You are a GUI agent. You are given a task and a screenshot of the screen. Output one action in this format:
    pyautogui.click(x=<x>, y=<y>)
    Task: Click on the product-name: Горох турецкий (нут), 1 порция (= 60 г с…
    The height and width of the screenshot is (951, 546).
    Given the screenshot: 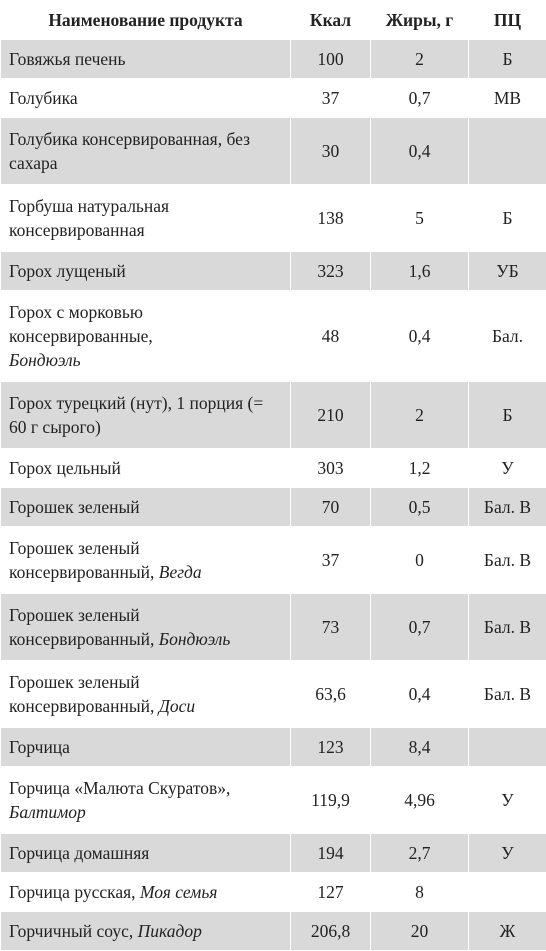 What is the action you would take?
    pyautogui.click(x=136, y=415)
    